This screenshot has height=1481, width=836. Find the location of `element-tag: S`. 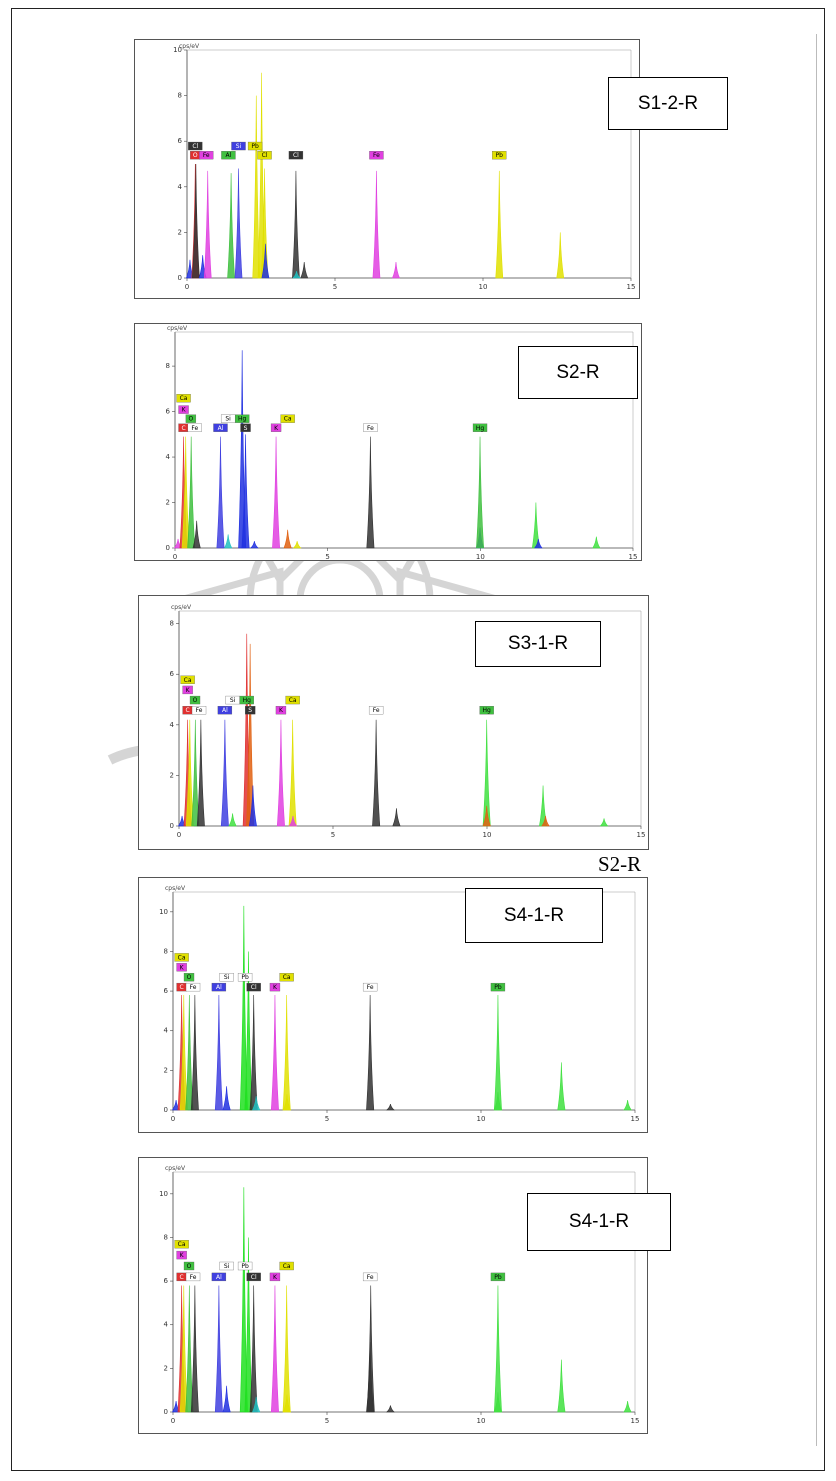

element-tag: S is located at coordinates (250, 710).